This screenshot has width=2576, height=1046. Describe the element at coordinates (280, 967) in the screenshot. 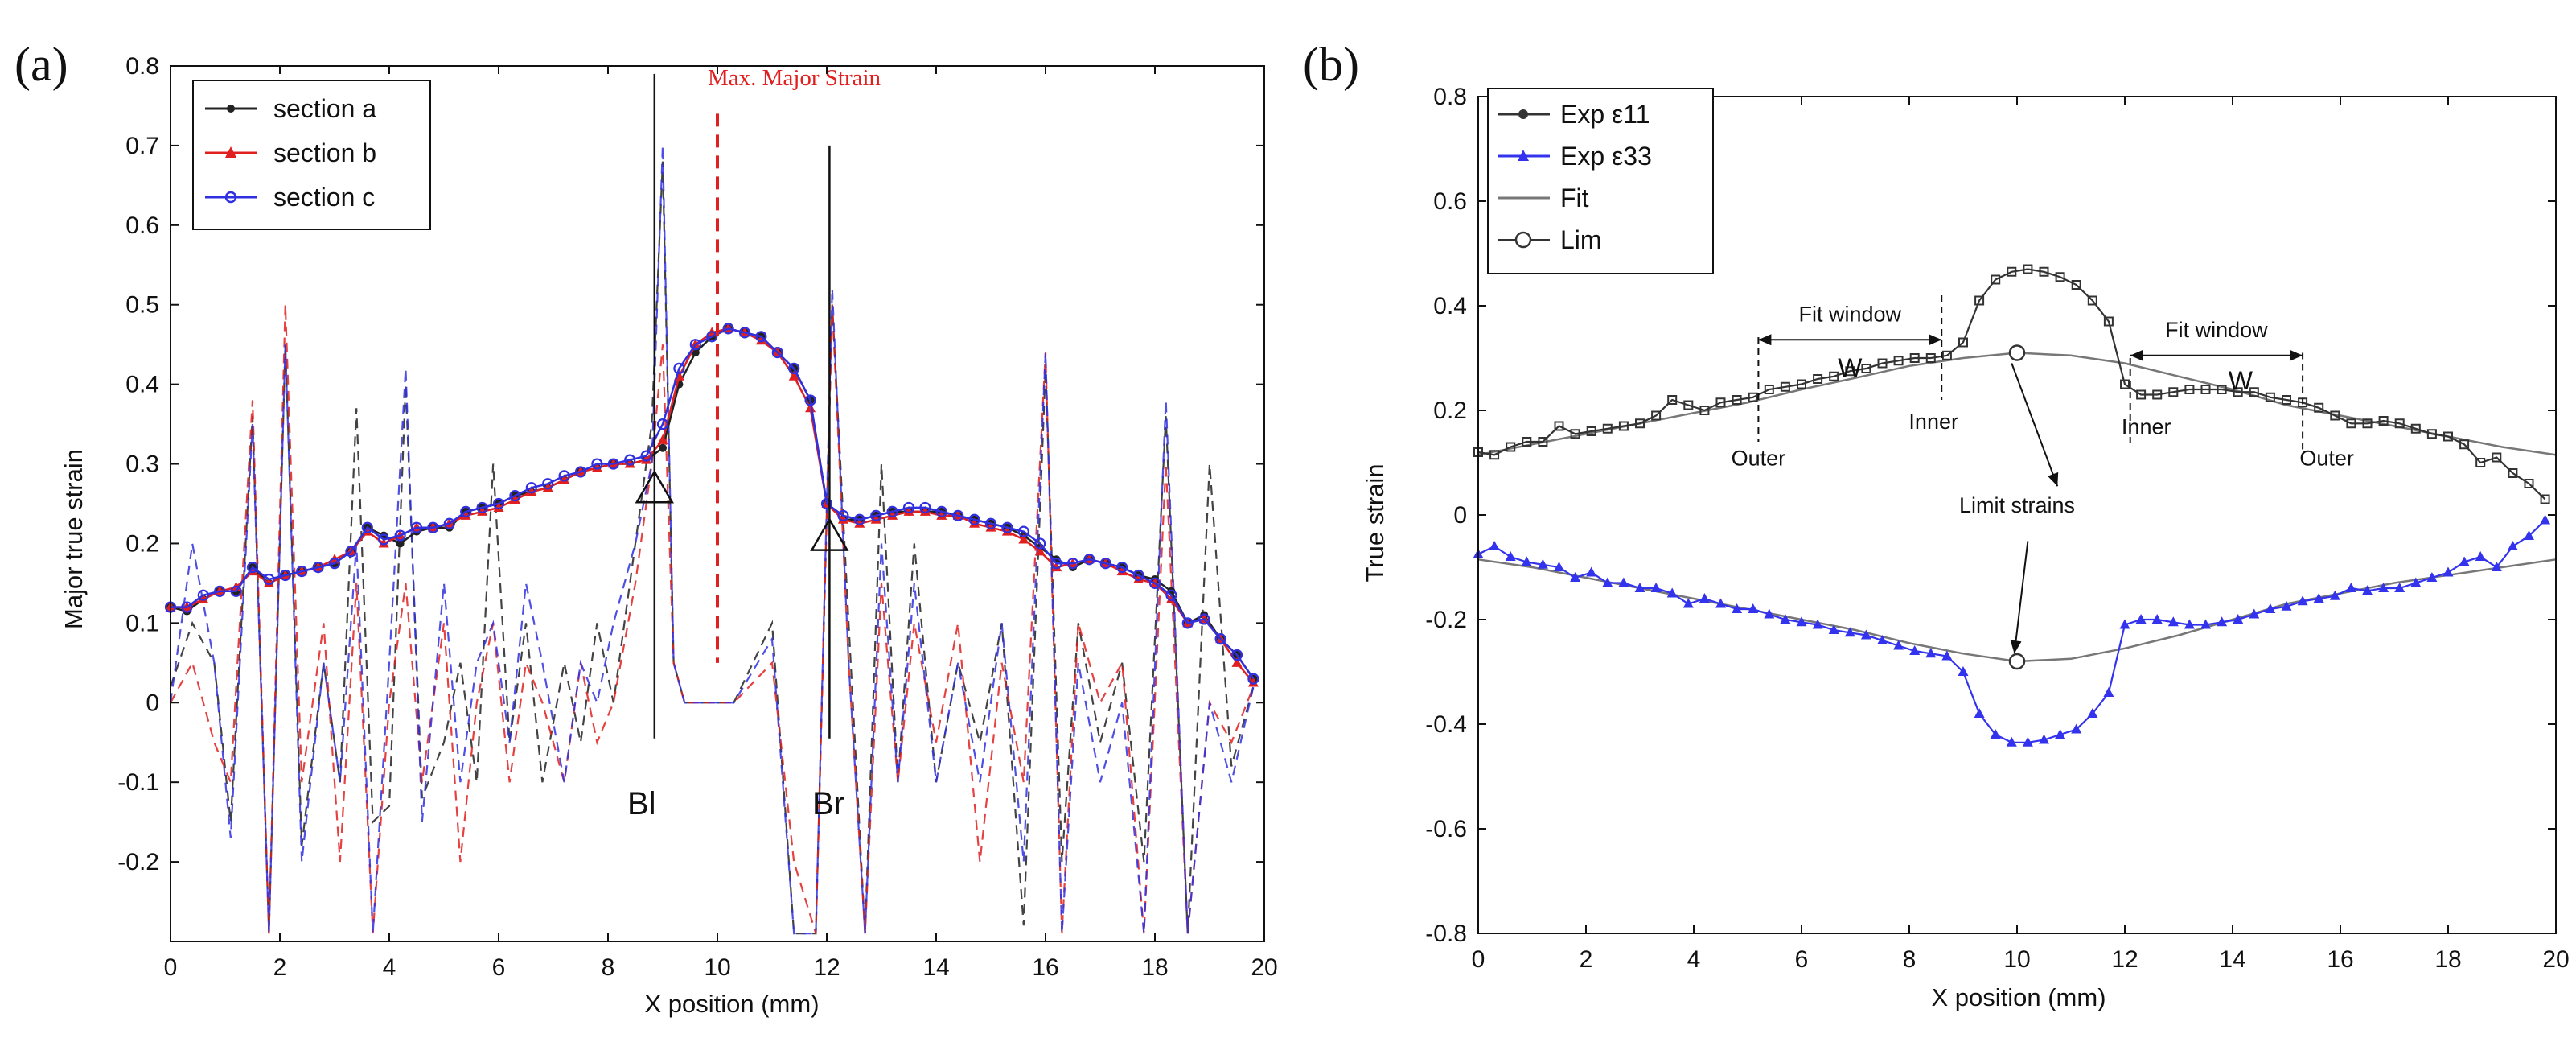

I see `xtick-label-a-1: 2` at that location.